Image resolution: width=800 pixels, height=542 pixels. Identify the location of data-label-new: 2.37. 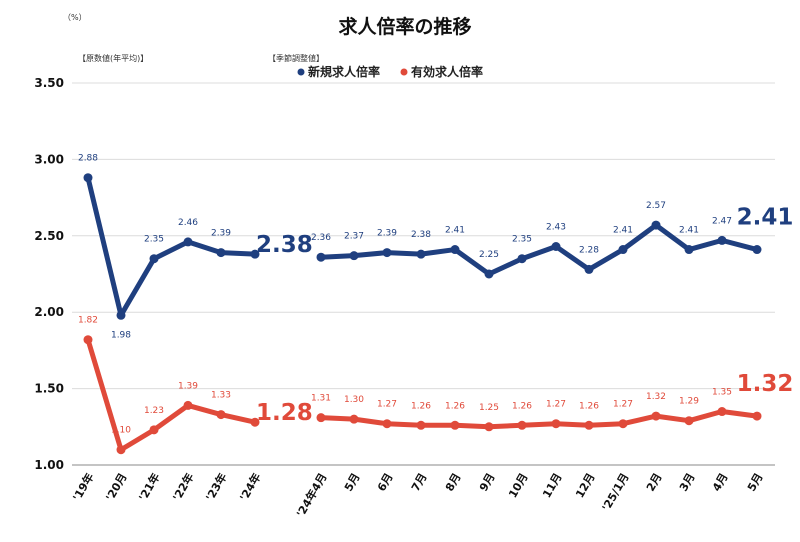
(354, 237).